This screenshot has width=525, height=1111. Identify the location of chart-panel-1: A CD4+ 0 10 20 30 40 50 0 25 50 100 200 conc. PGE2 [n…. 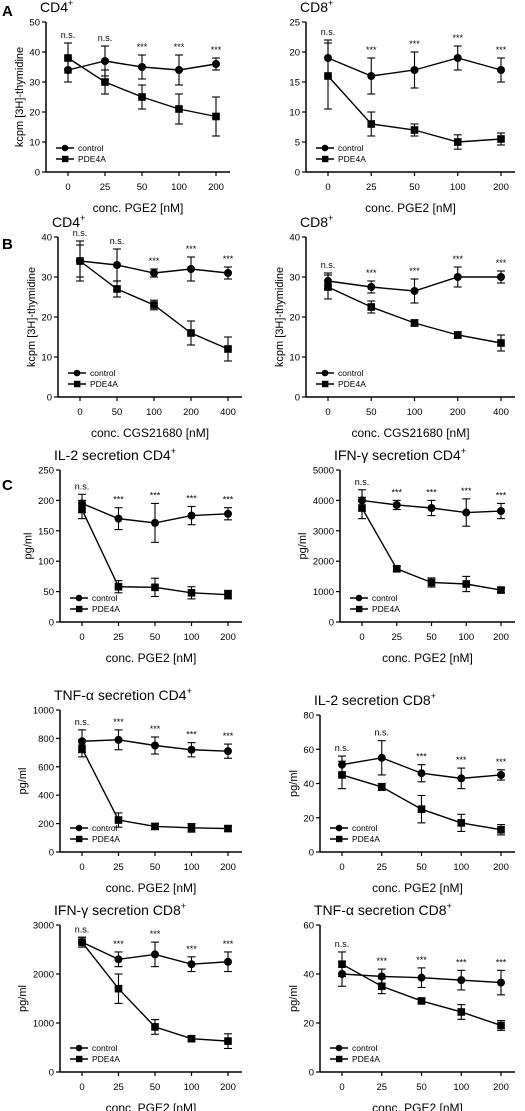
(116, 107).